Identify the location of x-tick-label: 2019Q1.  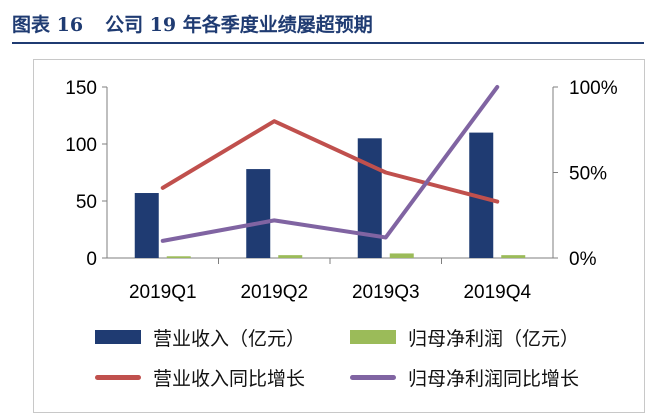
(163, 292).